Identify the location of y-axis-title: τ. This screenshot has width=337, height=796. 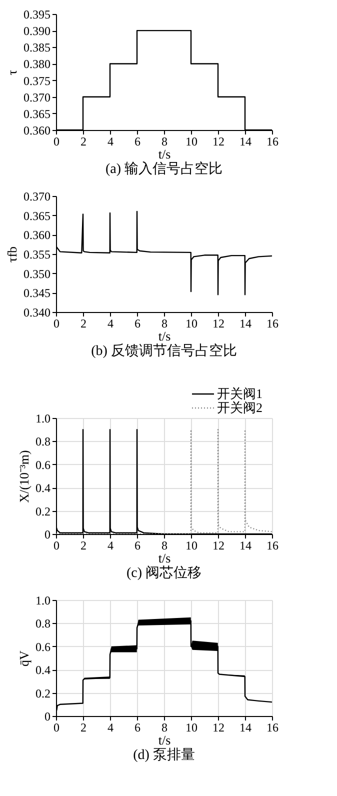
(12, 73).